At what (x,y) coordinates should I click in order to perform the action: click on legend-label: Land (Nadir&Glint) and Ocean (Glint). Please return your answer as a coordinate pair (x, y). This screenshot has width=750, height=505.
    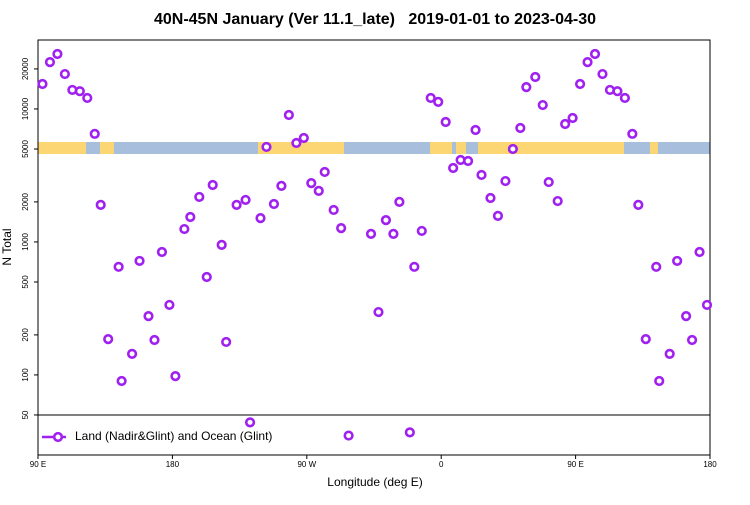
    Looking at the image, I should click on (173, 436).